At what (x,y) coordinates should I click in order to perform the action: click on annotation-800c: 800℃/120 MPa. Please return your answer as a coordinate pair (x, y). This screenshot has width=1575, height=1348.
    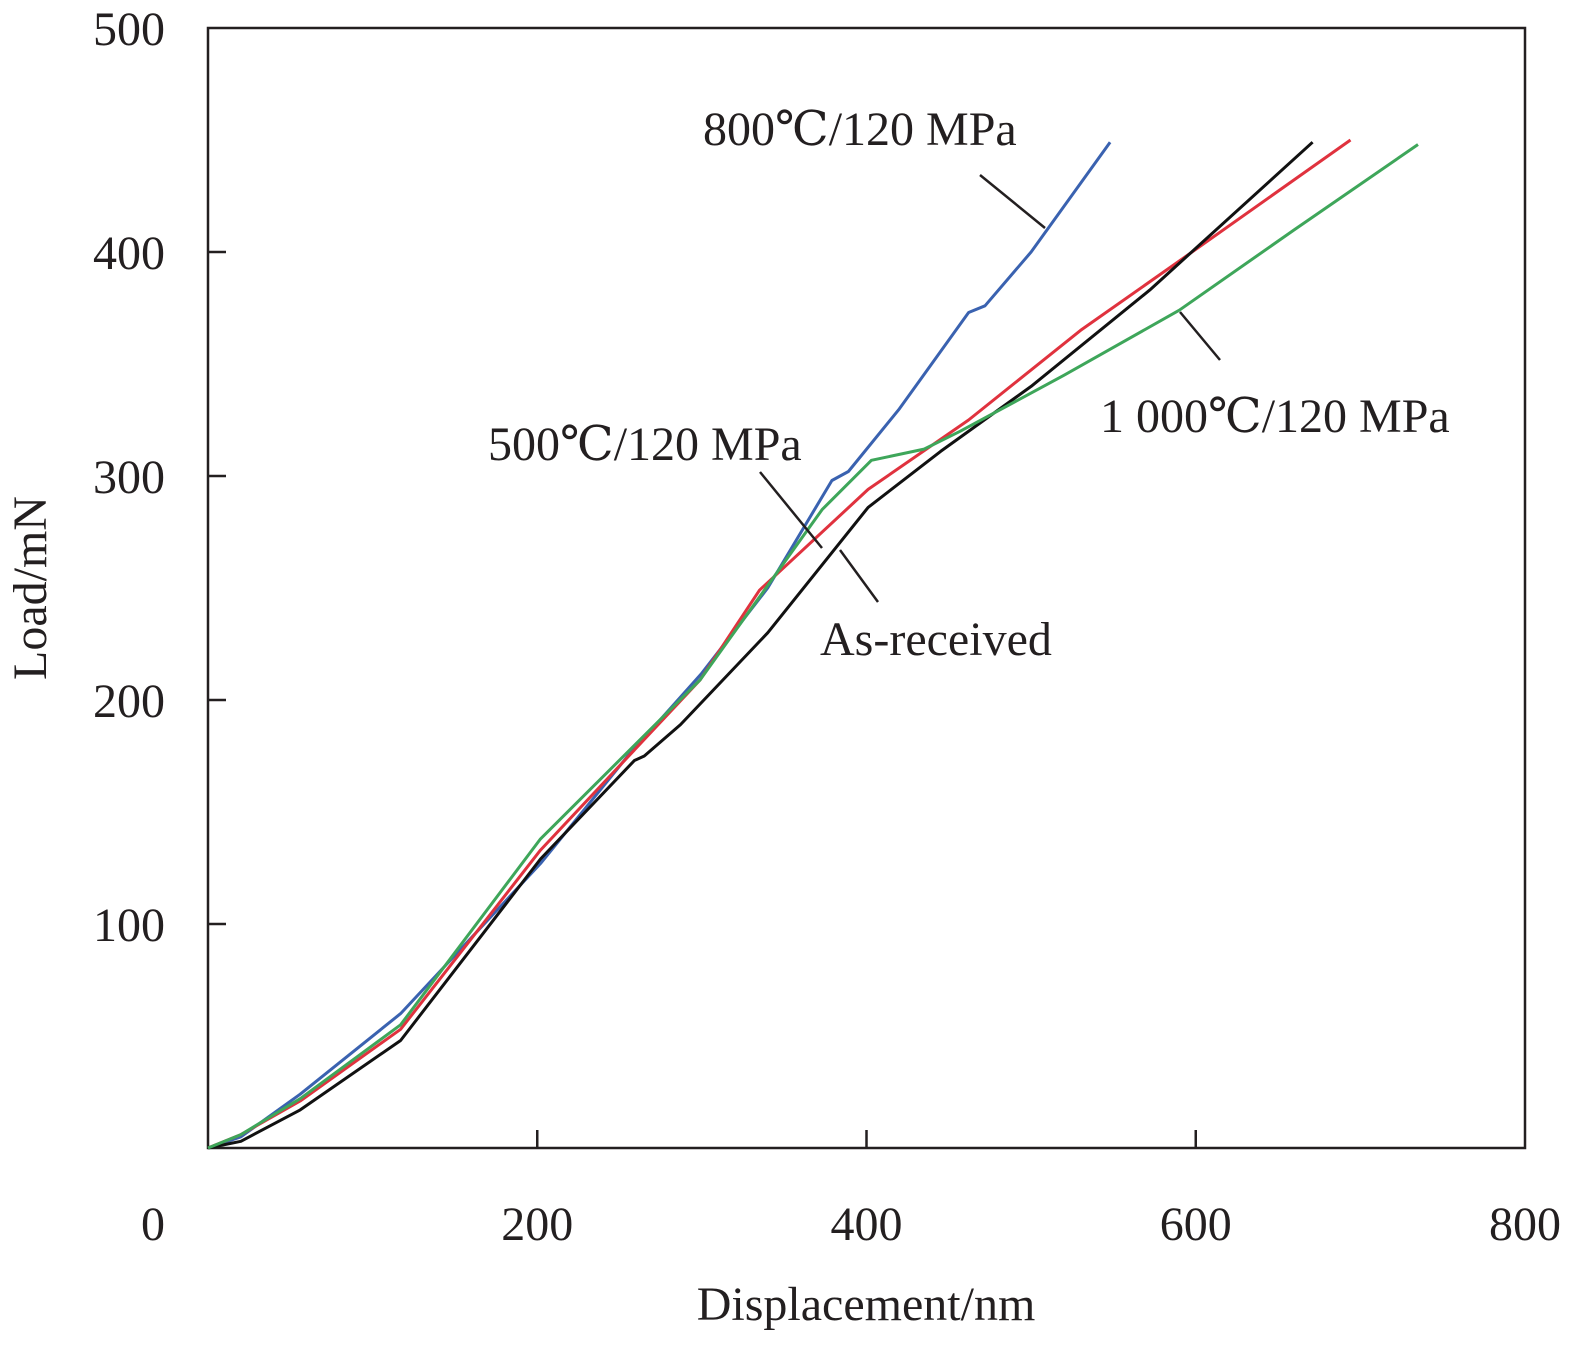
    Looking at the image, I should click on (860, 129).